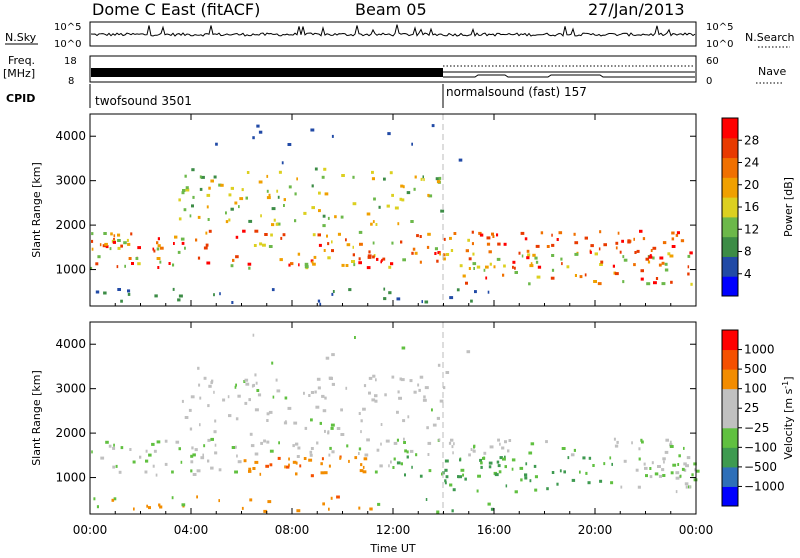 Image resolution: width=800 pixels, height=558 pixels. I want to click on power-colorbar-cells, so click(730, 207).